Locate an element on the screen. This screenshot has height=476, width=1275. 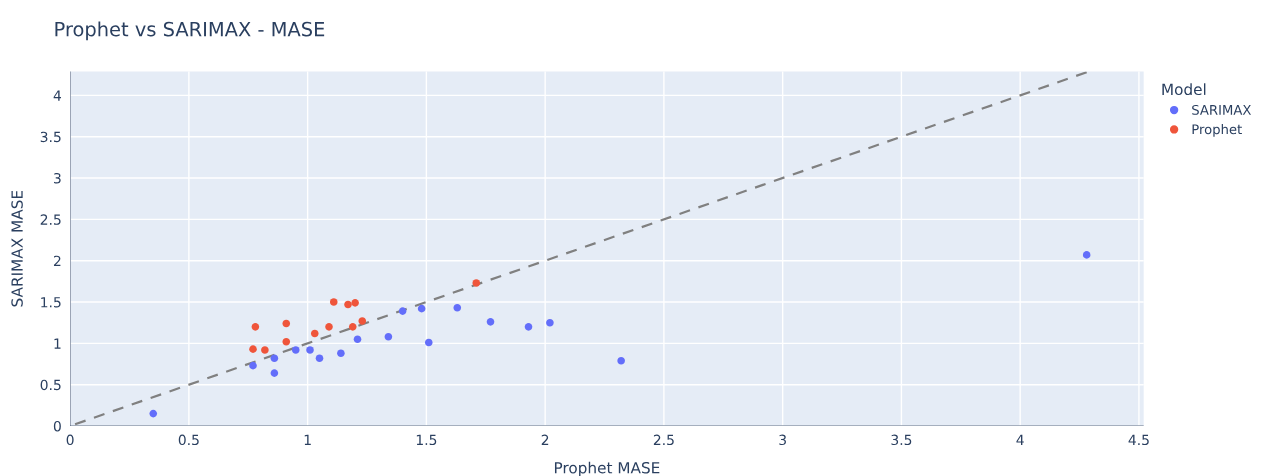
y-tick-label: 2.5 is located at coordinates (50, 219).